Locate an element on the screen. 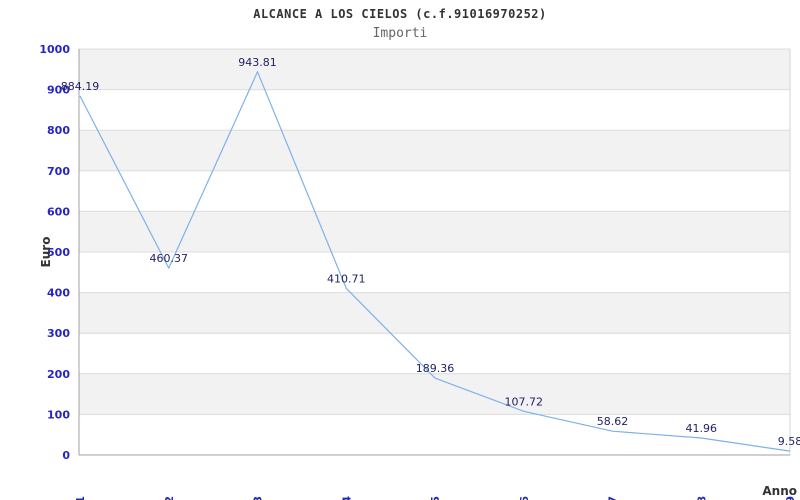 The image size is (800, 500). y-tick-label: 400 is located at coordinates (58, 293).